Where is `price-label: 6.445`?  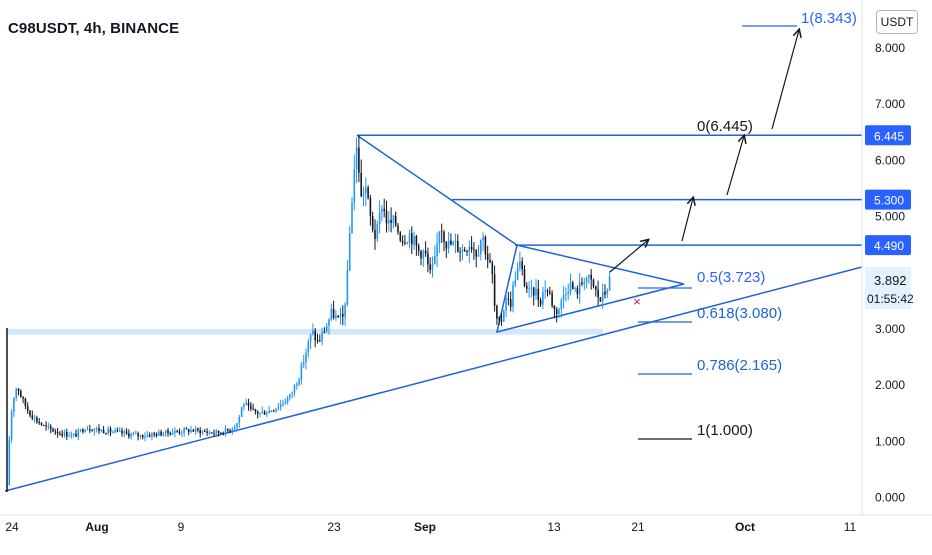
price-label: 6.445 is located at coordinates (888, 135).